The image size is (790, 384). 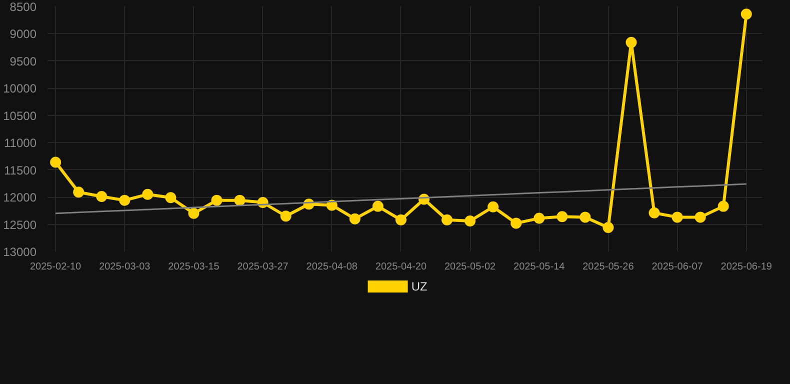 I want to click on x-tick-label: 2025-03-03, so click(x=125, y=267).